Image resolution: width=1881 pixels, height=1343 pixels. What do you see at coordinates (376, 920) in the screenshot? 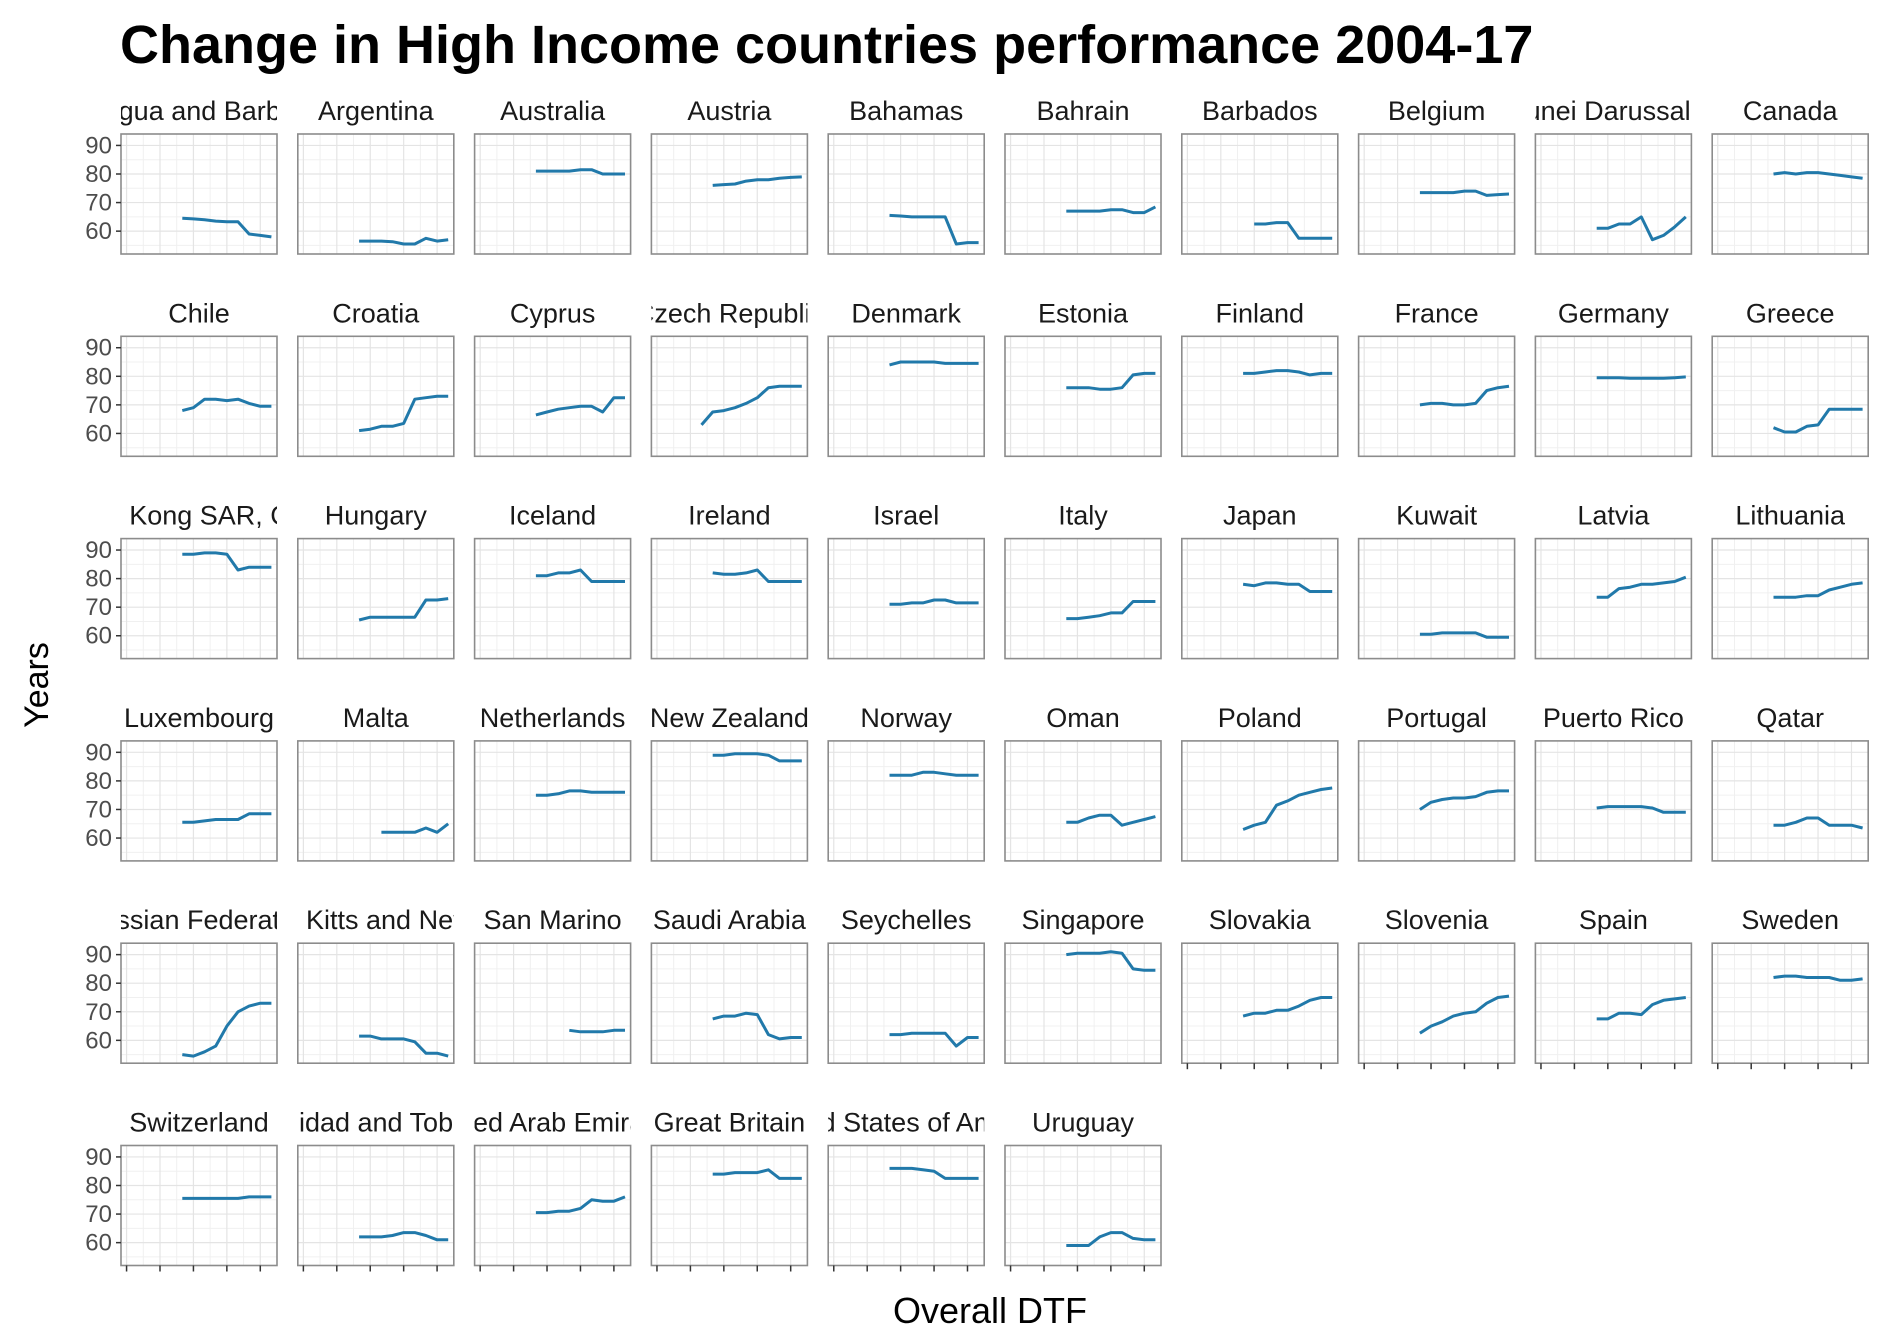
I see `facet-strip-label: St. Kitts and Nevis` at bounding box center [376, 920].